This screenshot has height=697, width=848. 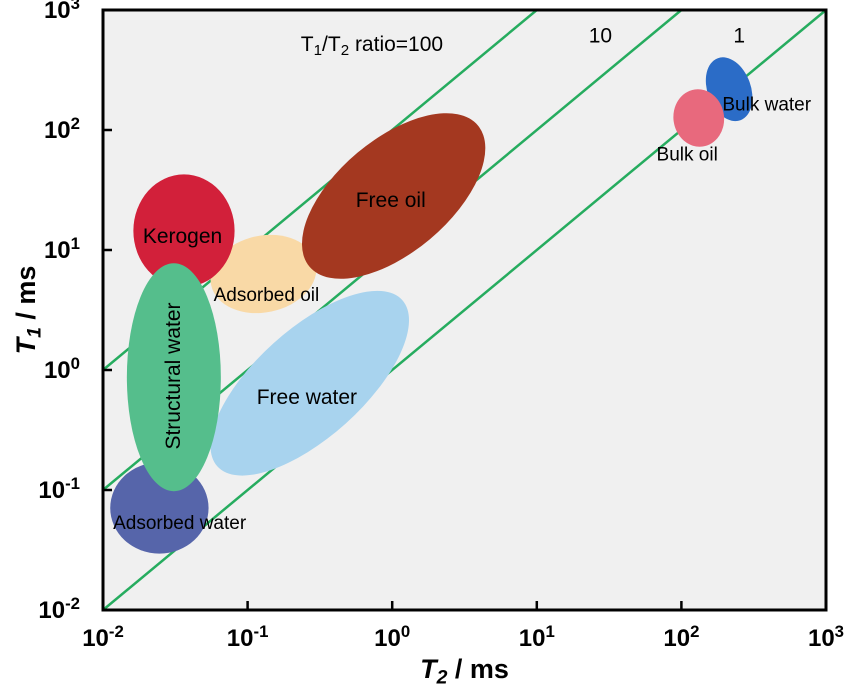 I want to click on region-label-adsorbed-water: Adsorbed water, so click(x=180, y=523).